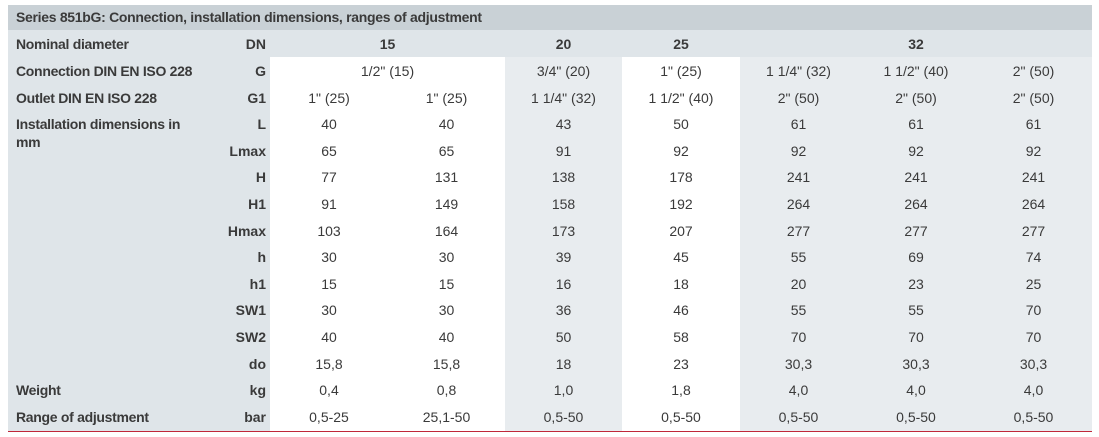  What do you see at coordinates (681, 257) in the screenshot?
I see `cell-value: 45` at bounding box center [681, 257].